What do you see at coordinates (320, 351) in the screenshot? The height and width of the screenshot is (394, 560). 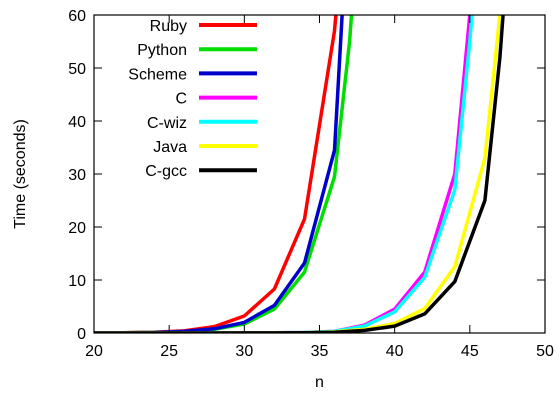 I see `x-tick-label: 35` at bounding box center [320, 351].